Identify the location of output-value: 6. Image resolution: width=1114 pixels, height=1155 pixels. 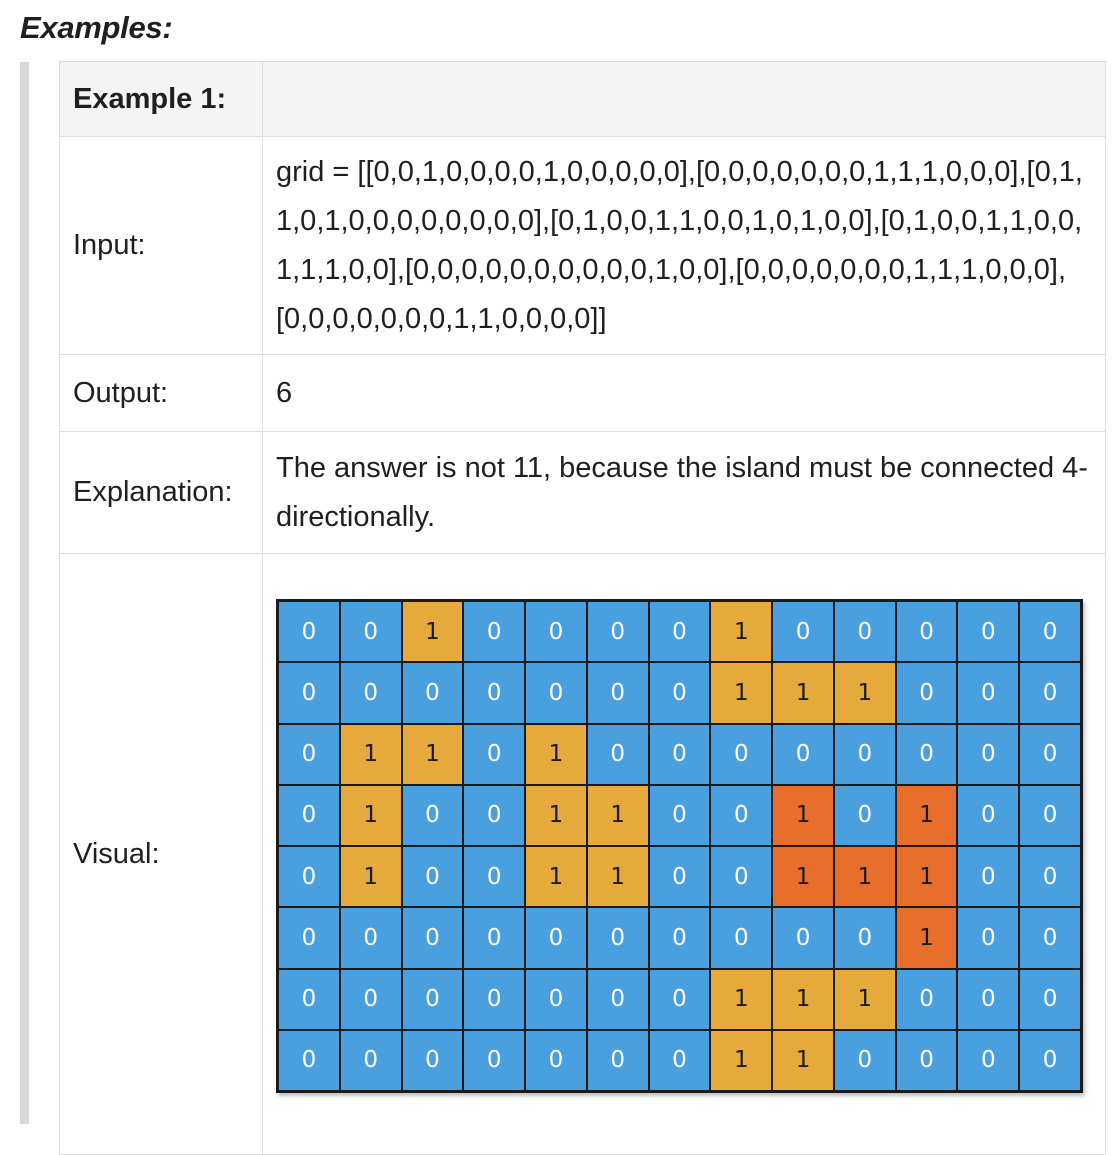
(684, 393).